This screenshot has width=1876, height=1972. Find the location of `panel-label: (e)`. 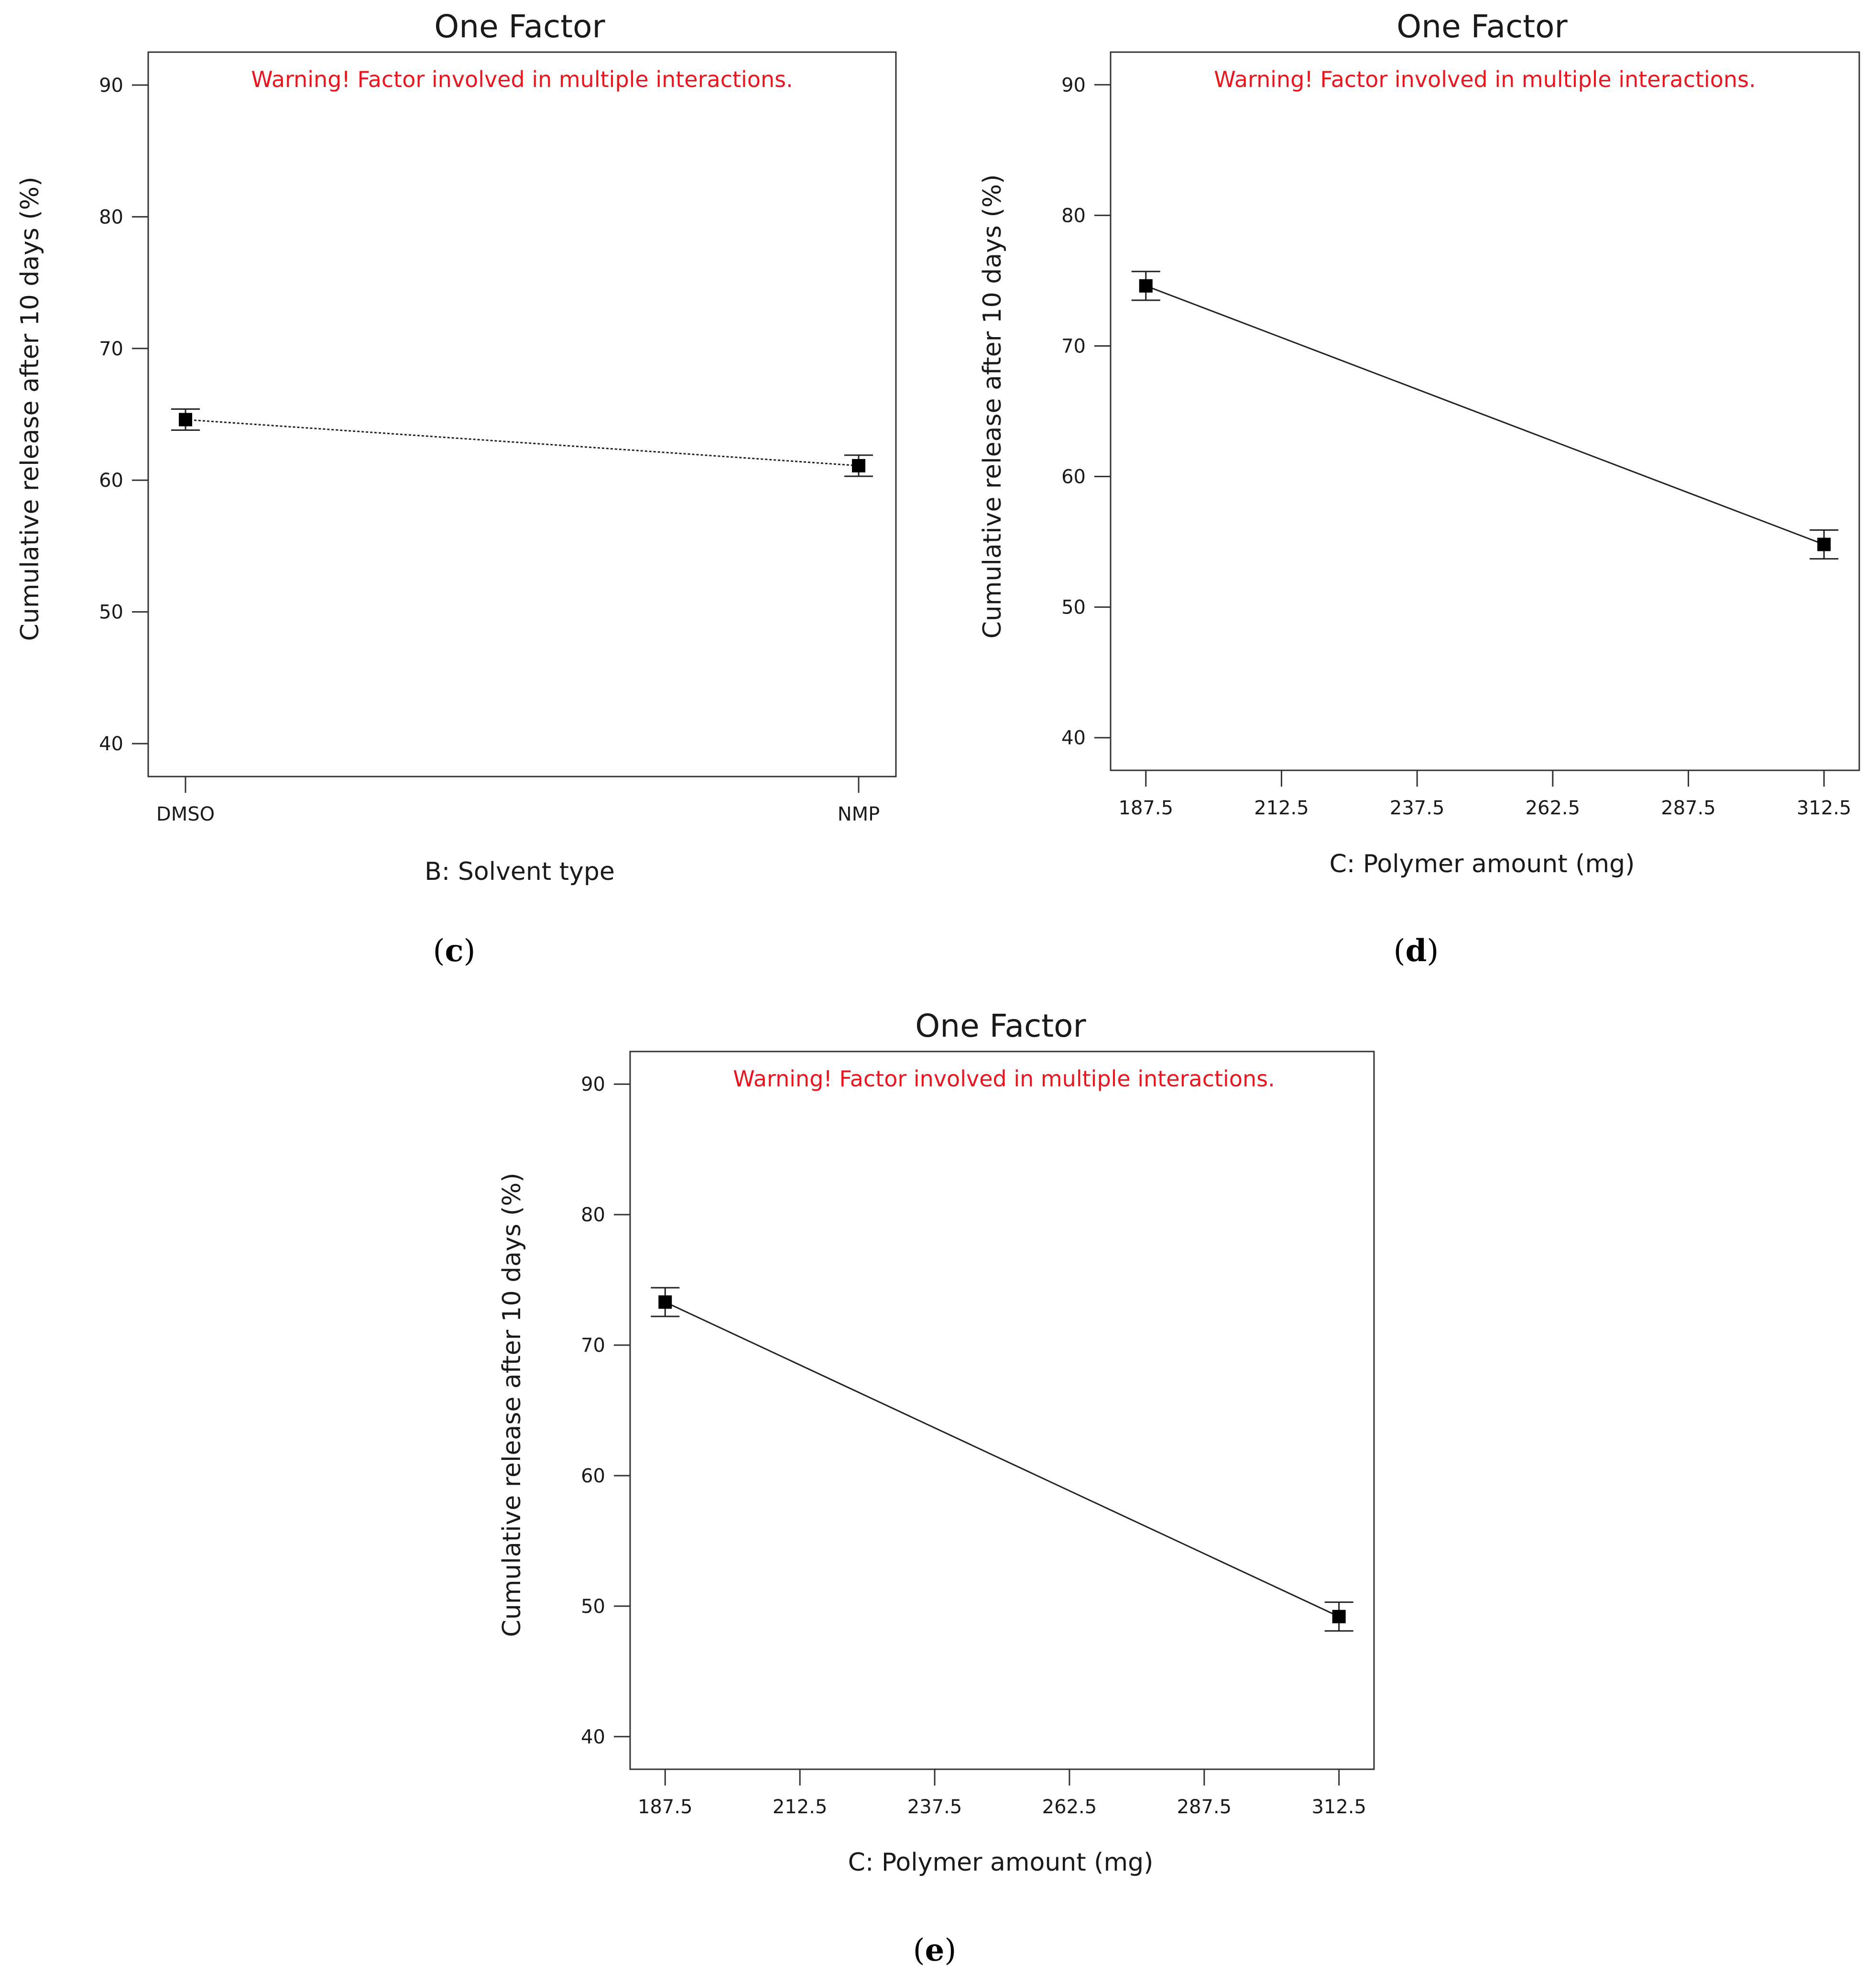

panel-label: (e) is located at coordinates (935, 1950).